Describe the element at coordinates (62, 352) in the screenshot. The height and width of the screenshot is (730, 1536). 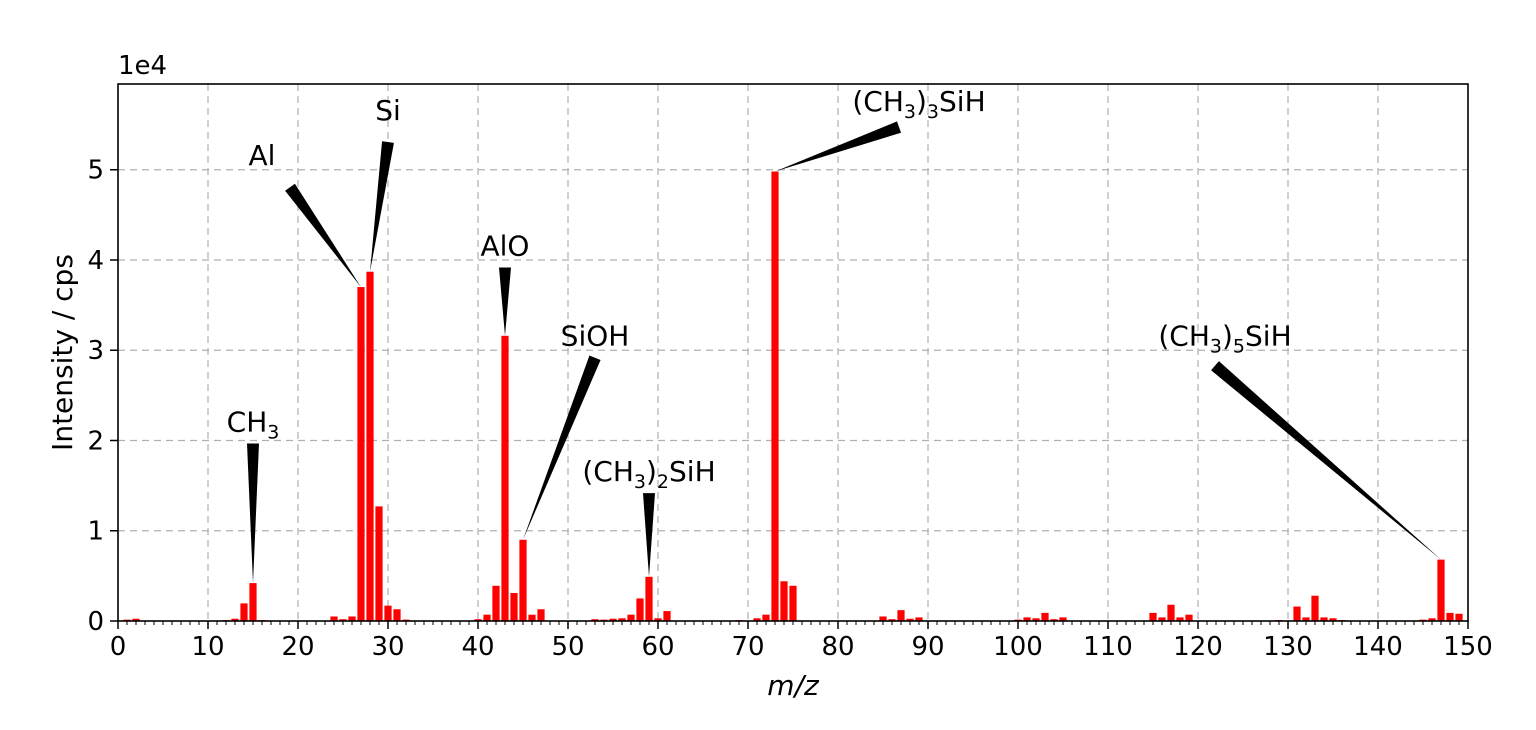
I see `y-axis-title: Intensity / cps` at that location.